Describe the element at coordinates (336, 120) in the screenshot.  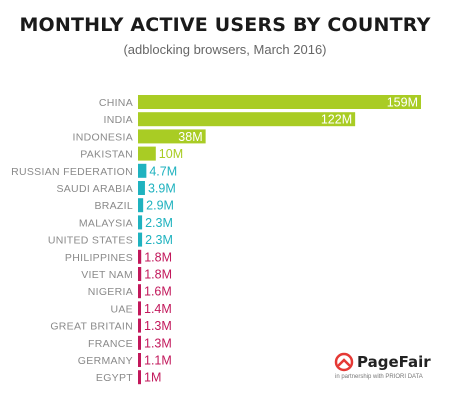
I see `value-label: 122M` at that location.